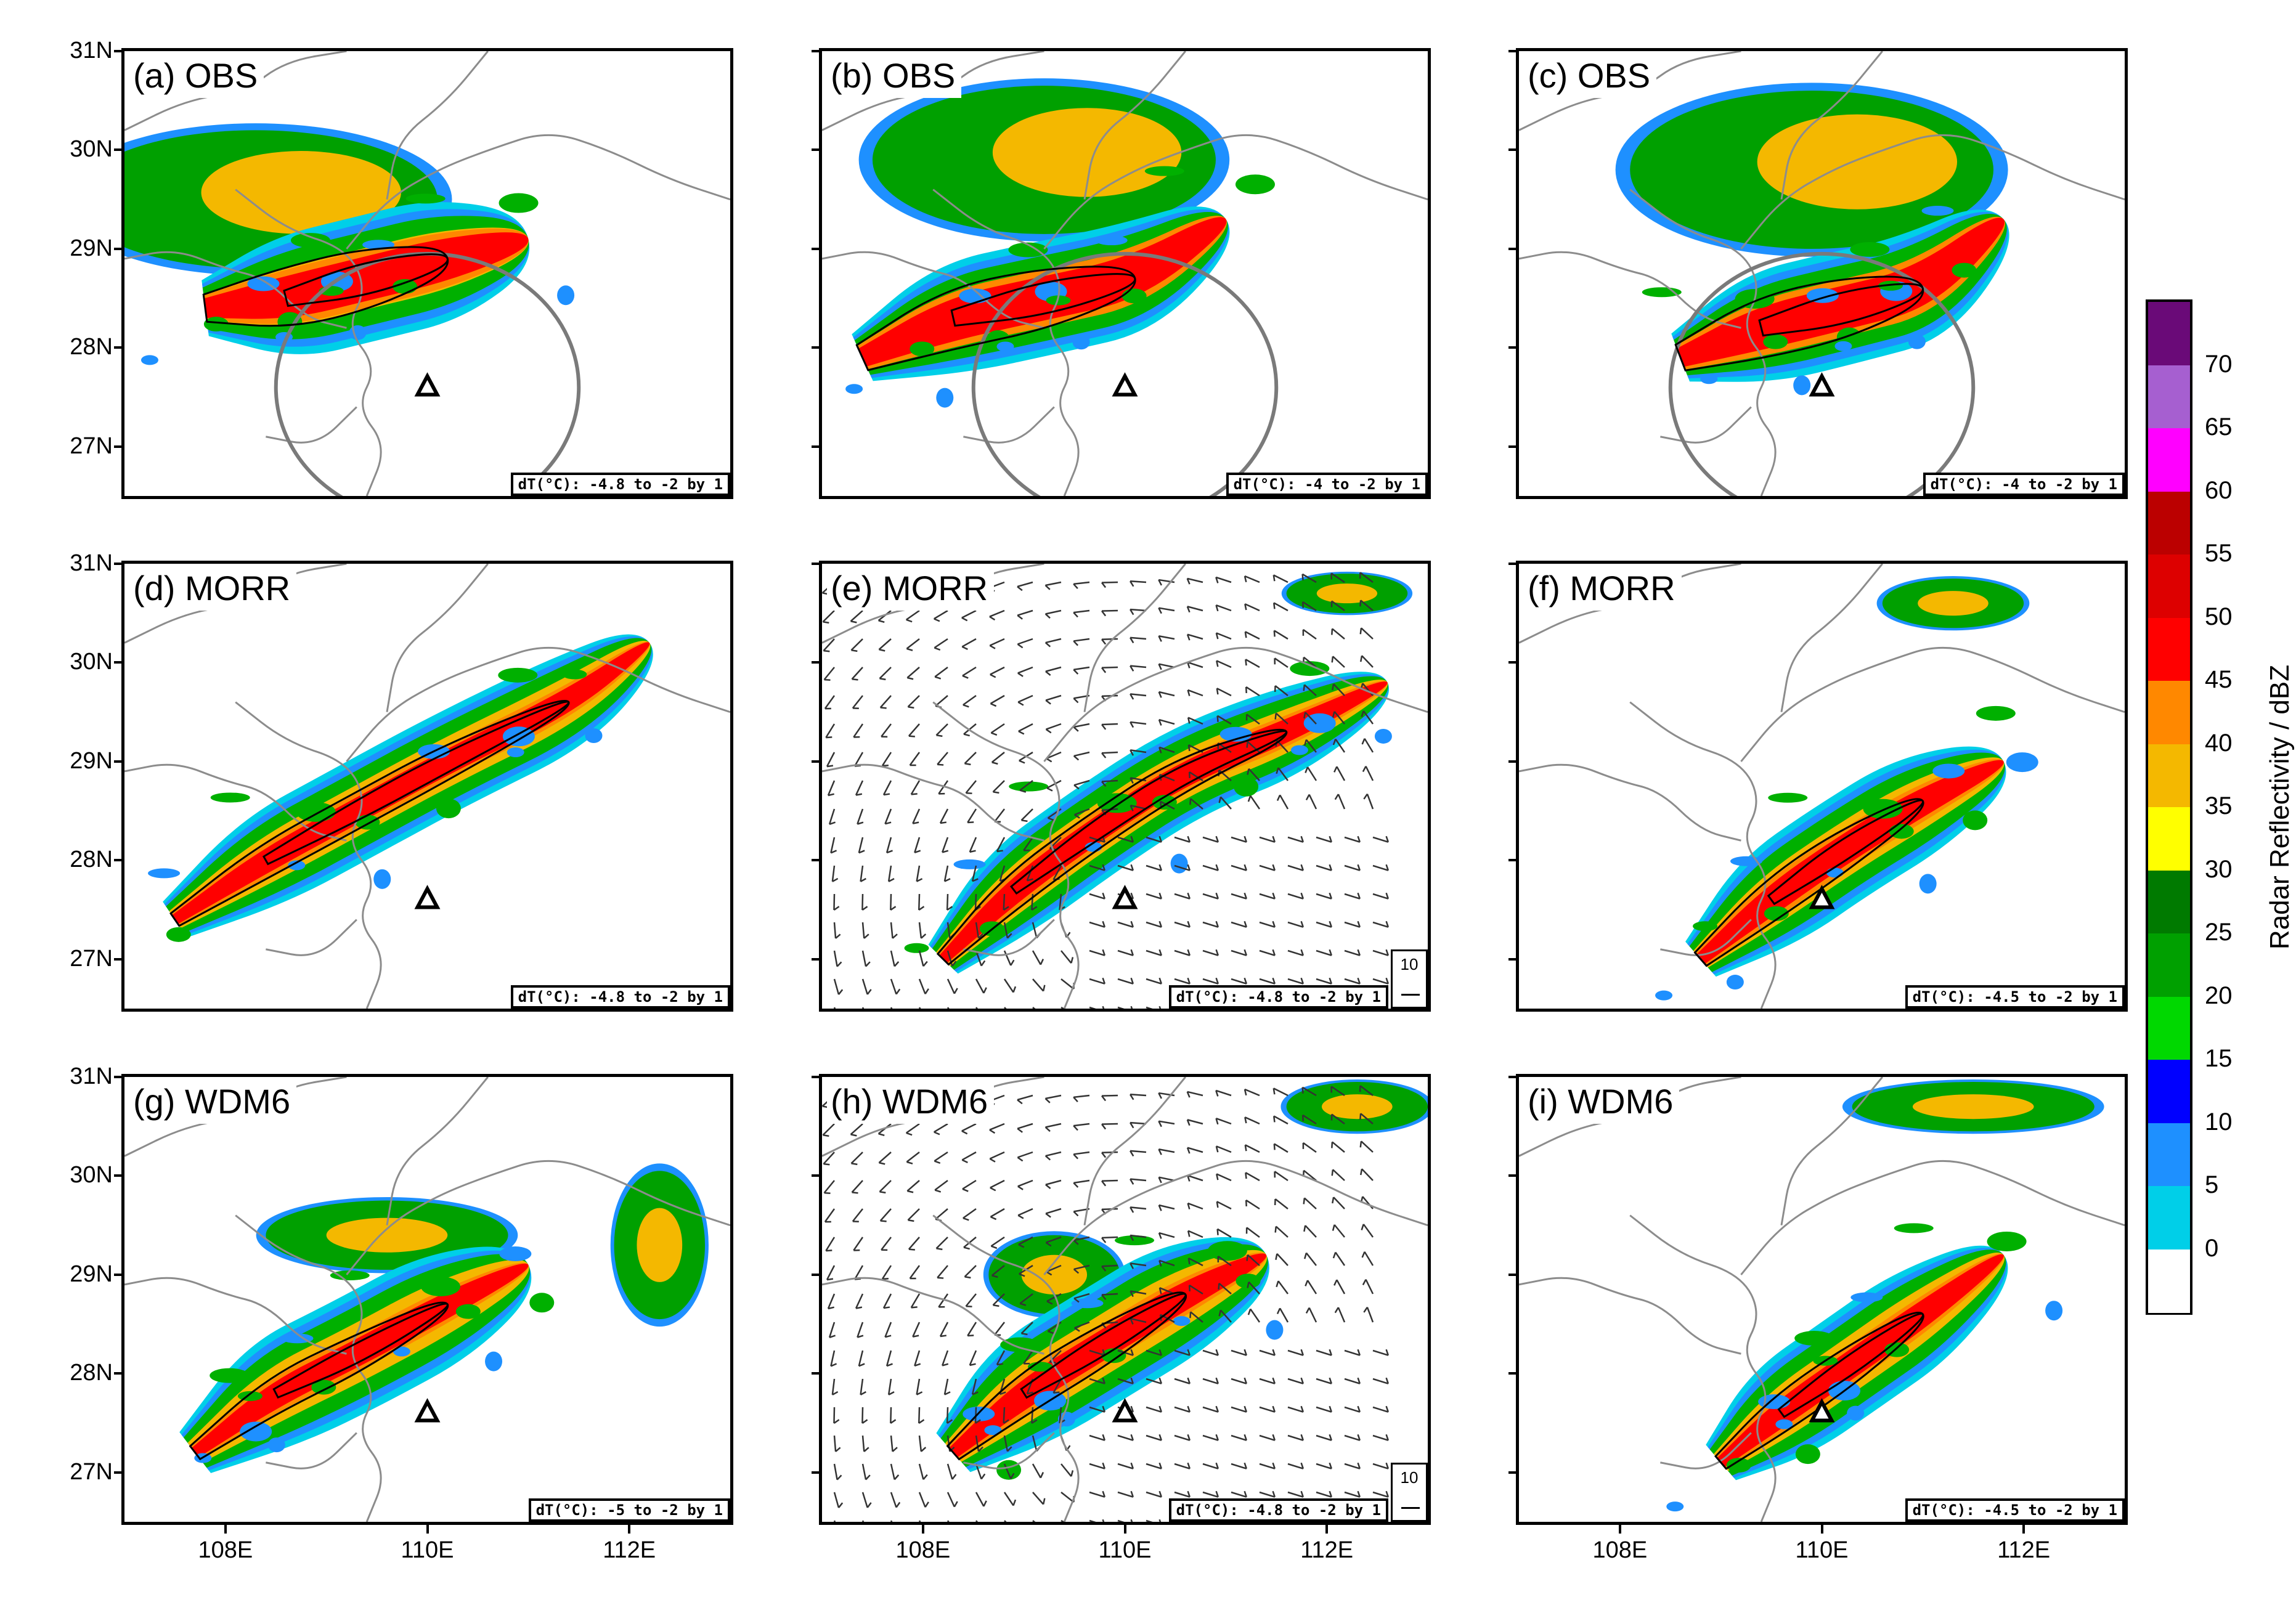 Image resolution: width=2296 pixels, height=1605 pixels. Describe the element at coordinates (2219, 1122) in the screenshot. I see `colorbar-label: 10` at that location.